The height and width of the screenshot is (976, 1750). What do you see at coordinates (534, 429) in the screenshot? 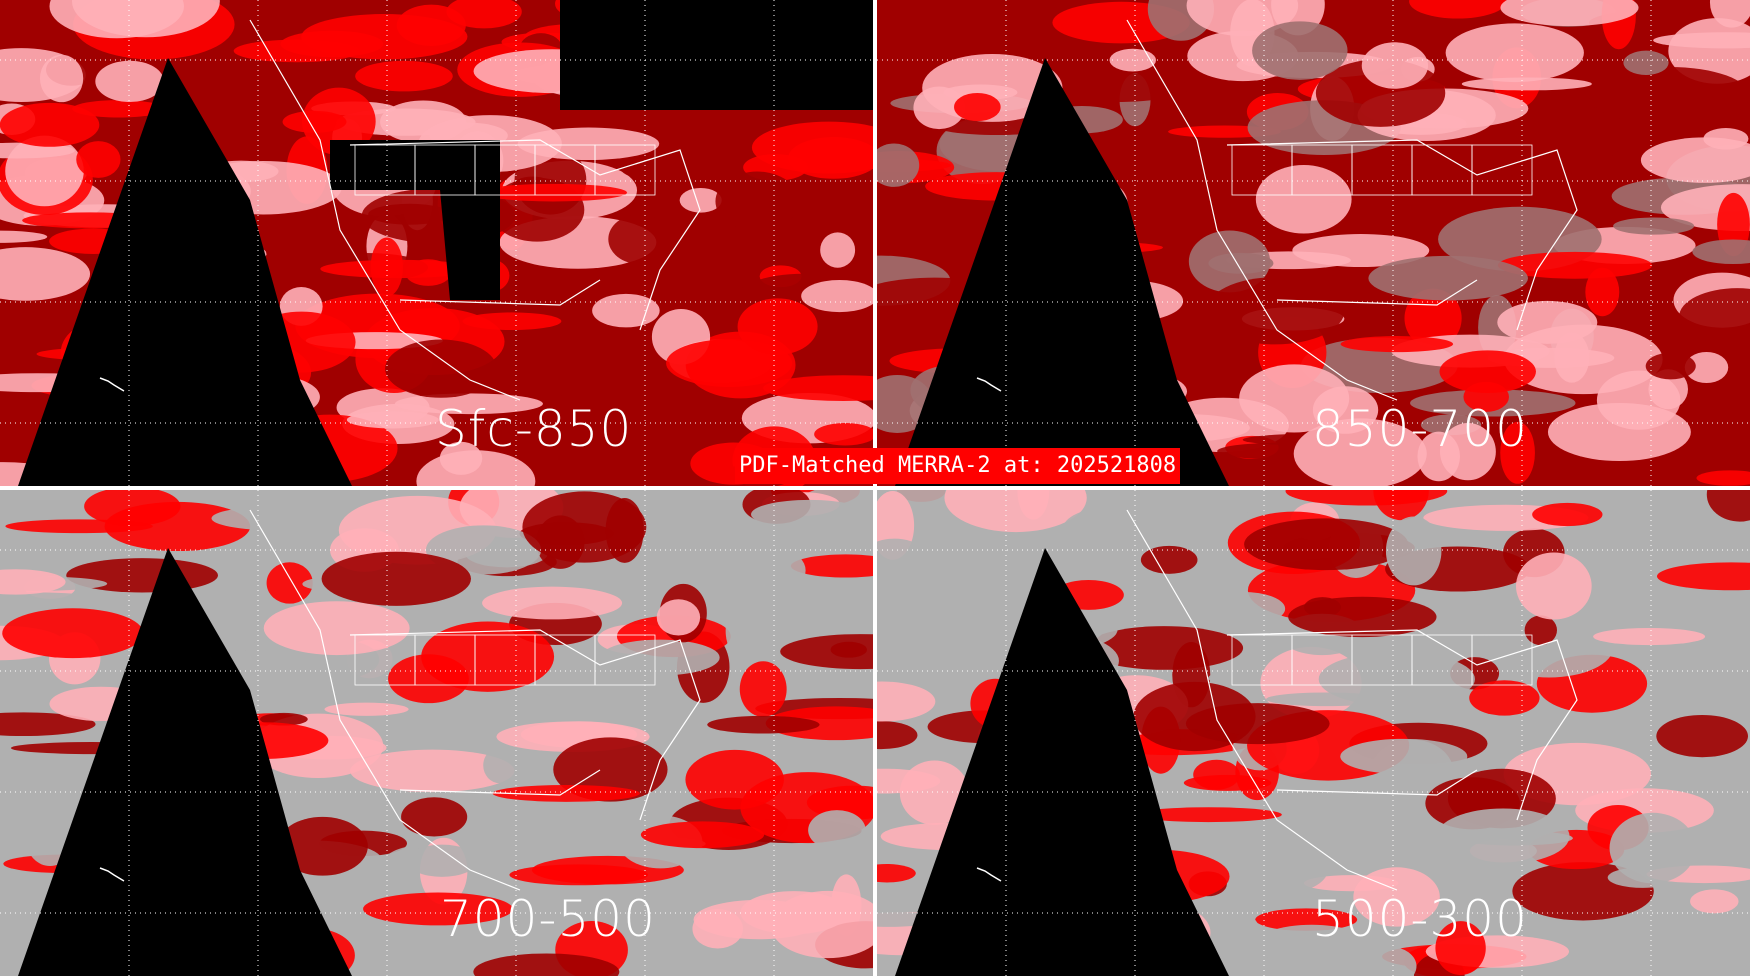
I see `panel-label: Sfc-850` at bounding box center [534, 429].